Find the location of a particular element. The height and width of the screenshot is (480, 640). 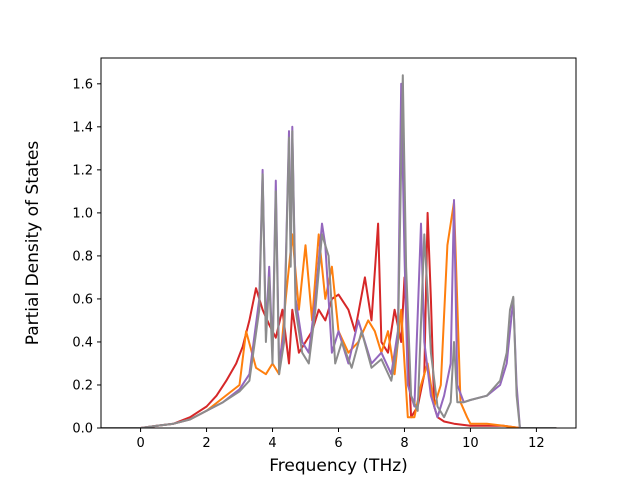

y-tick-label: 1.2 is located at coordinates (82, 170).